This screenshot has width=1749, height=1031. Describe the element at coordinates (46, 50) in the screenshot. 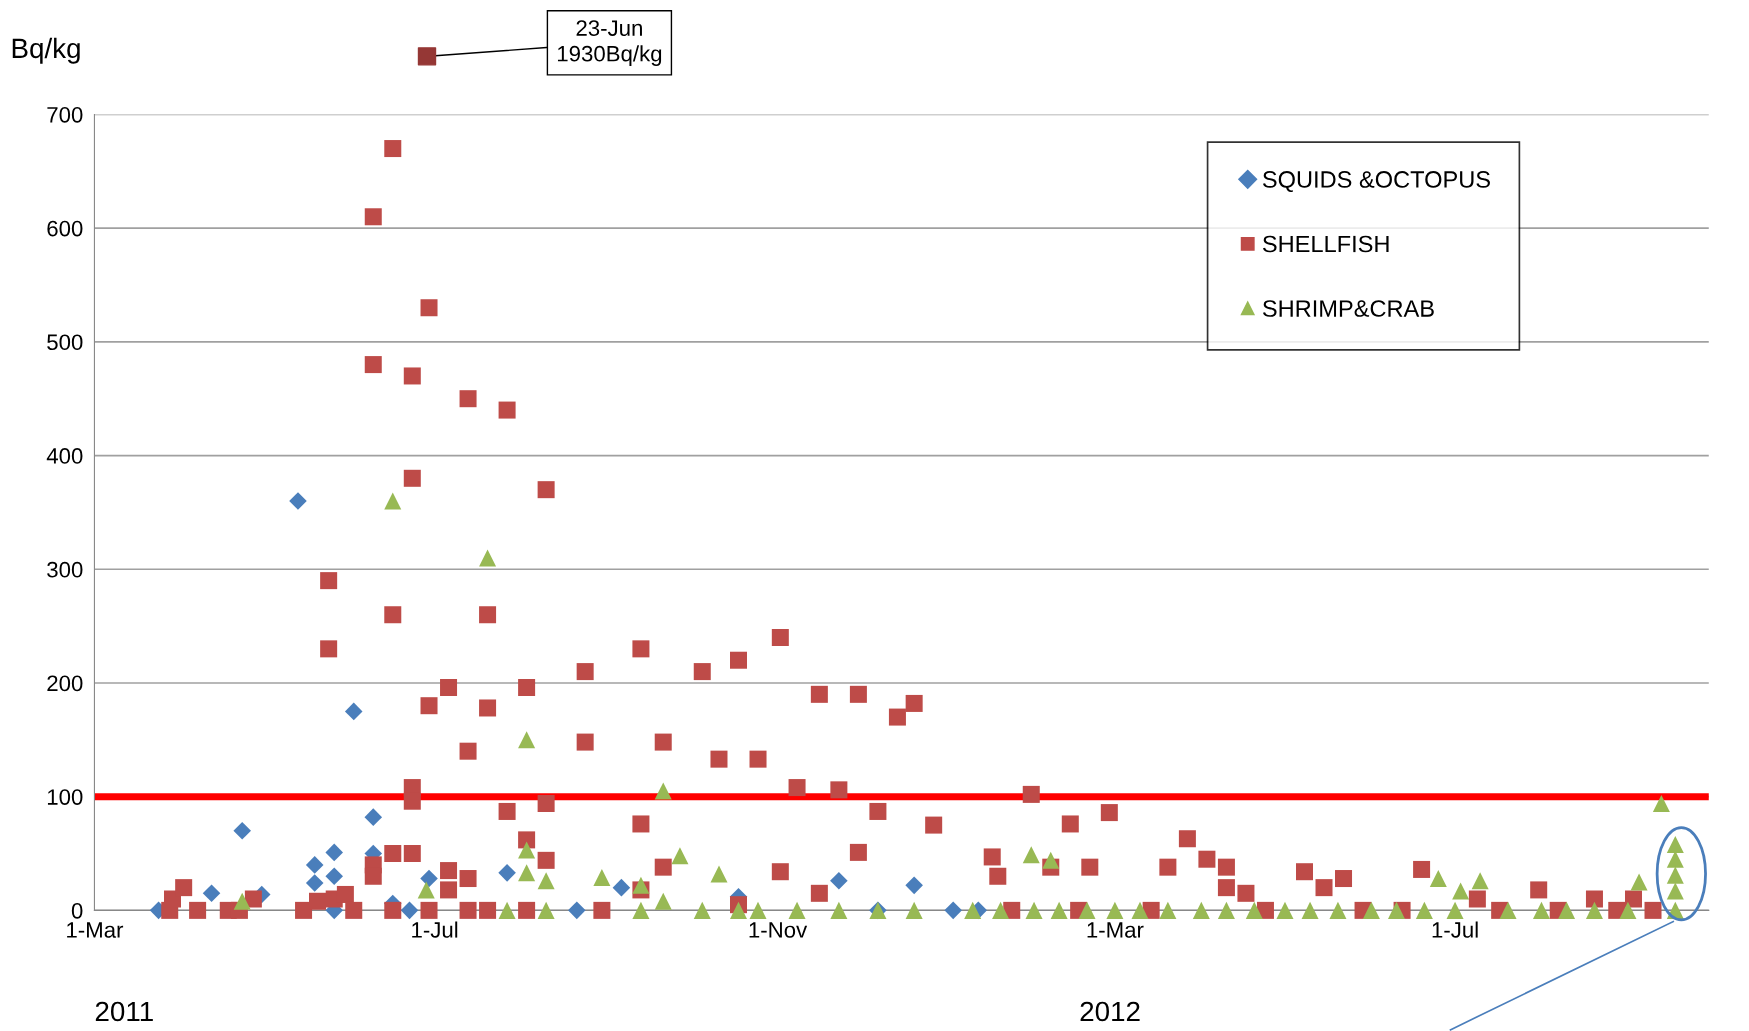

I see `y-axis-title: Bq/kg` at that location.